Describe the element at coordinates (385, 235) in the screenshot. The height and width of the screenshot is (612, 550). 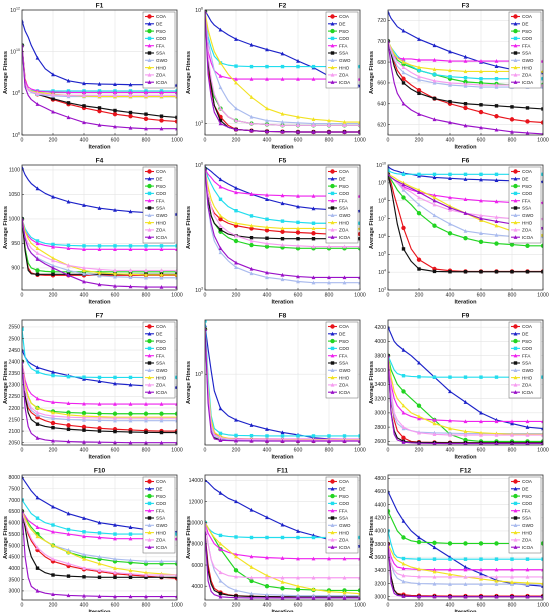
I see `y-tick-exponent: 6` at that location.